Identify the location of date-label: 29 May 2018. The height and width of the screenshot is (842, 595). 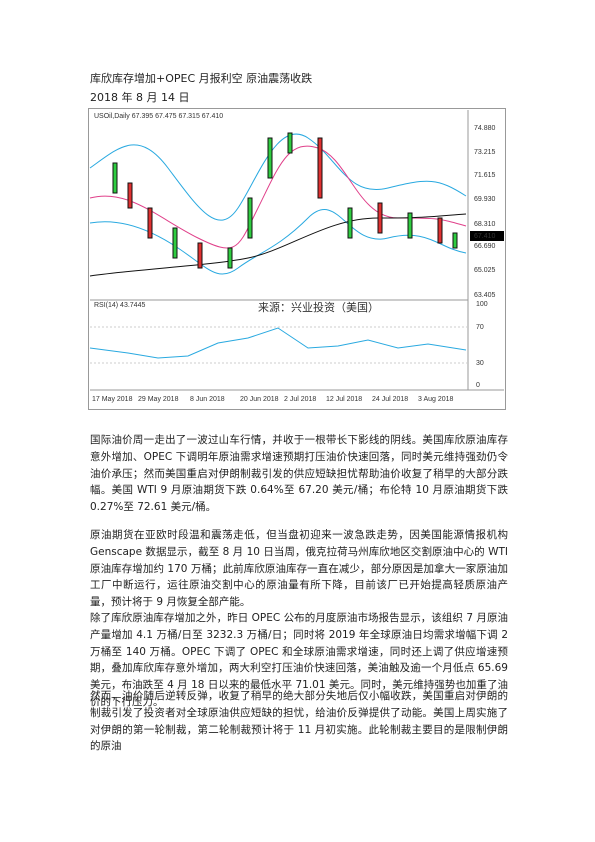
(158, 399).